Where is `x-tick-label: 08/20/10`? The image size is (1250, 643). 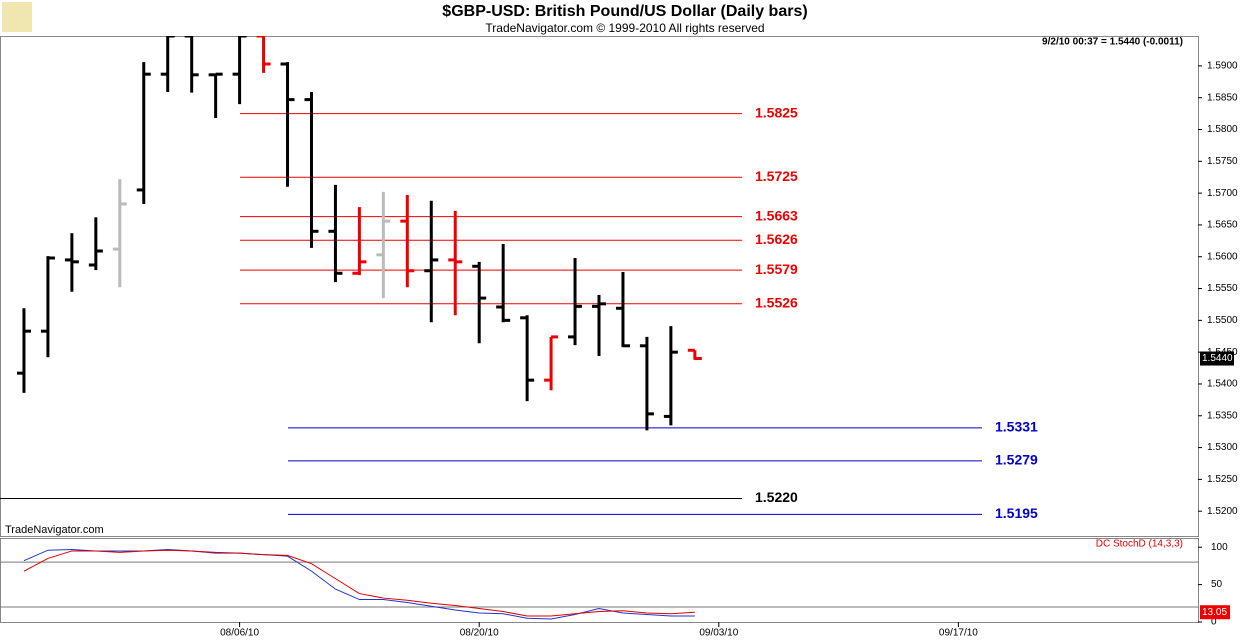 x-tick-label: 08/20/10 is located at coordinates (479, 633).